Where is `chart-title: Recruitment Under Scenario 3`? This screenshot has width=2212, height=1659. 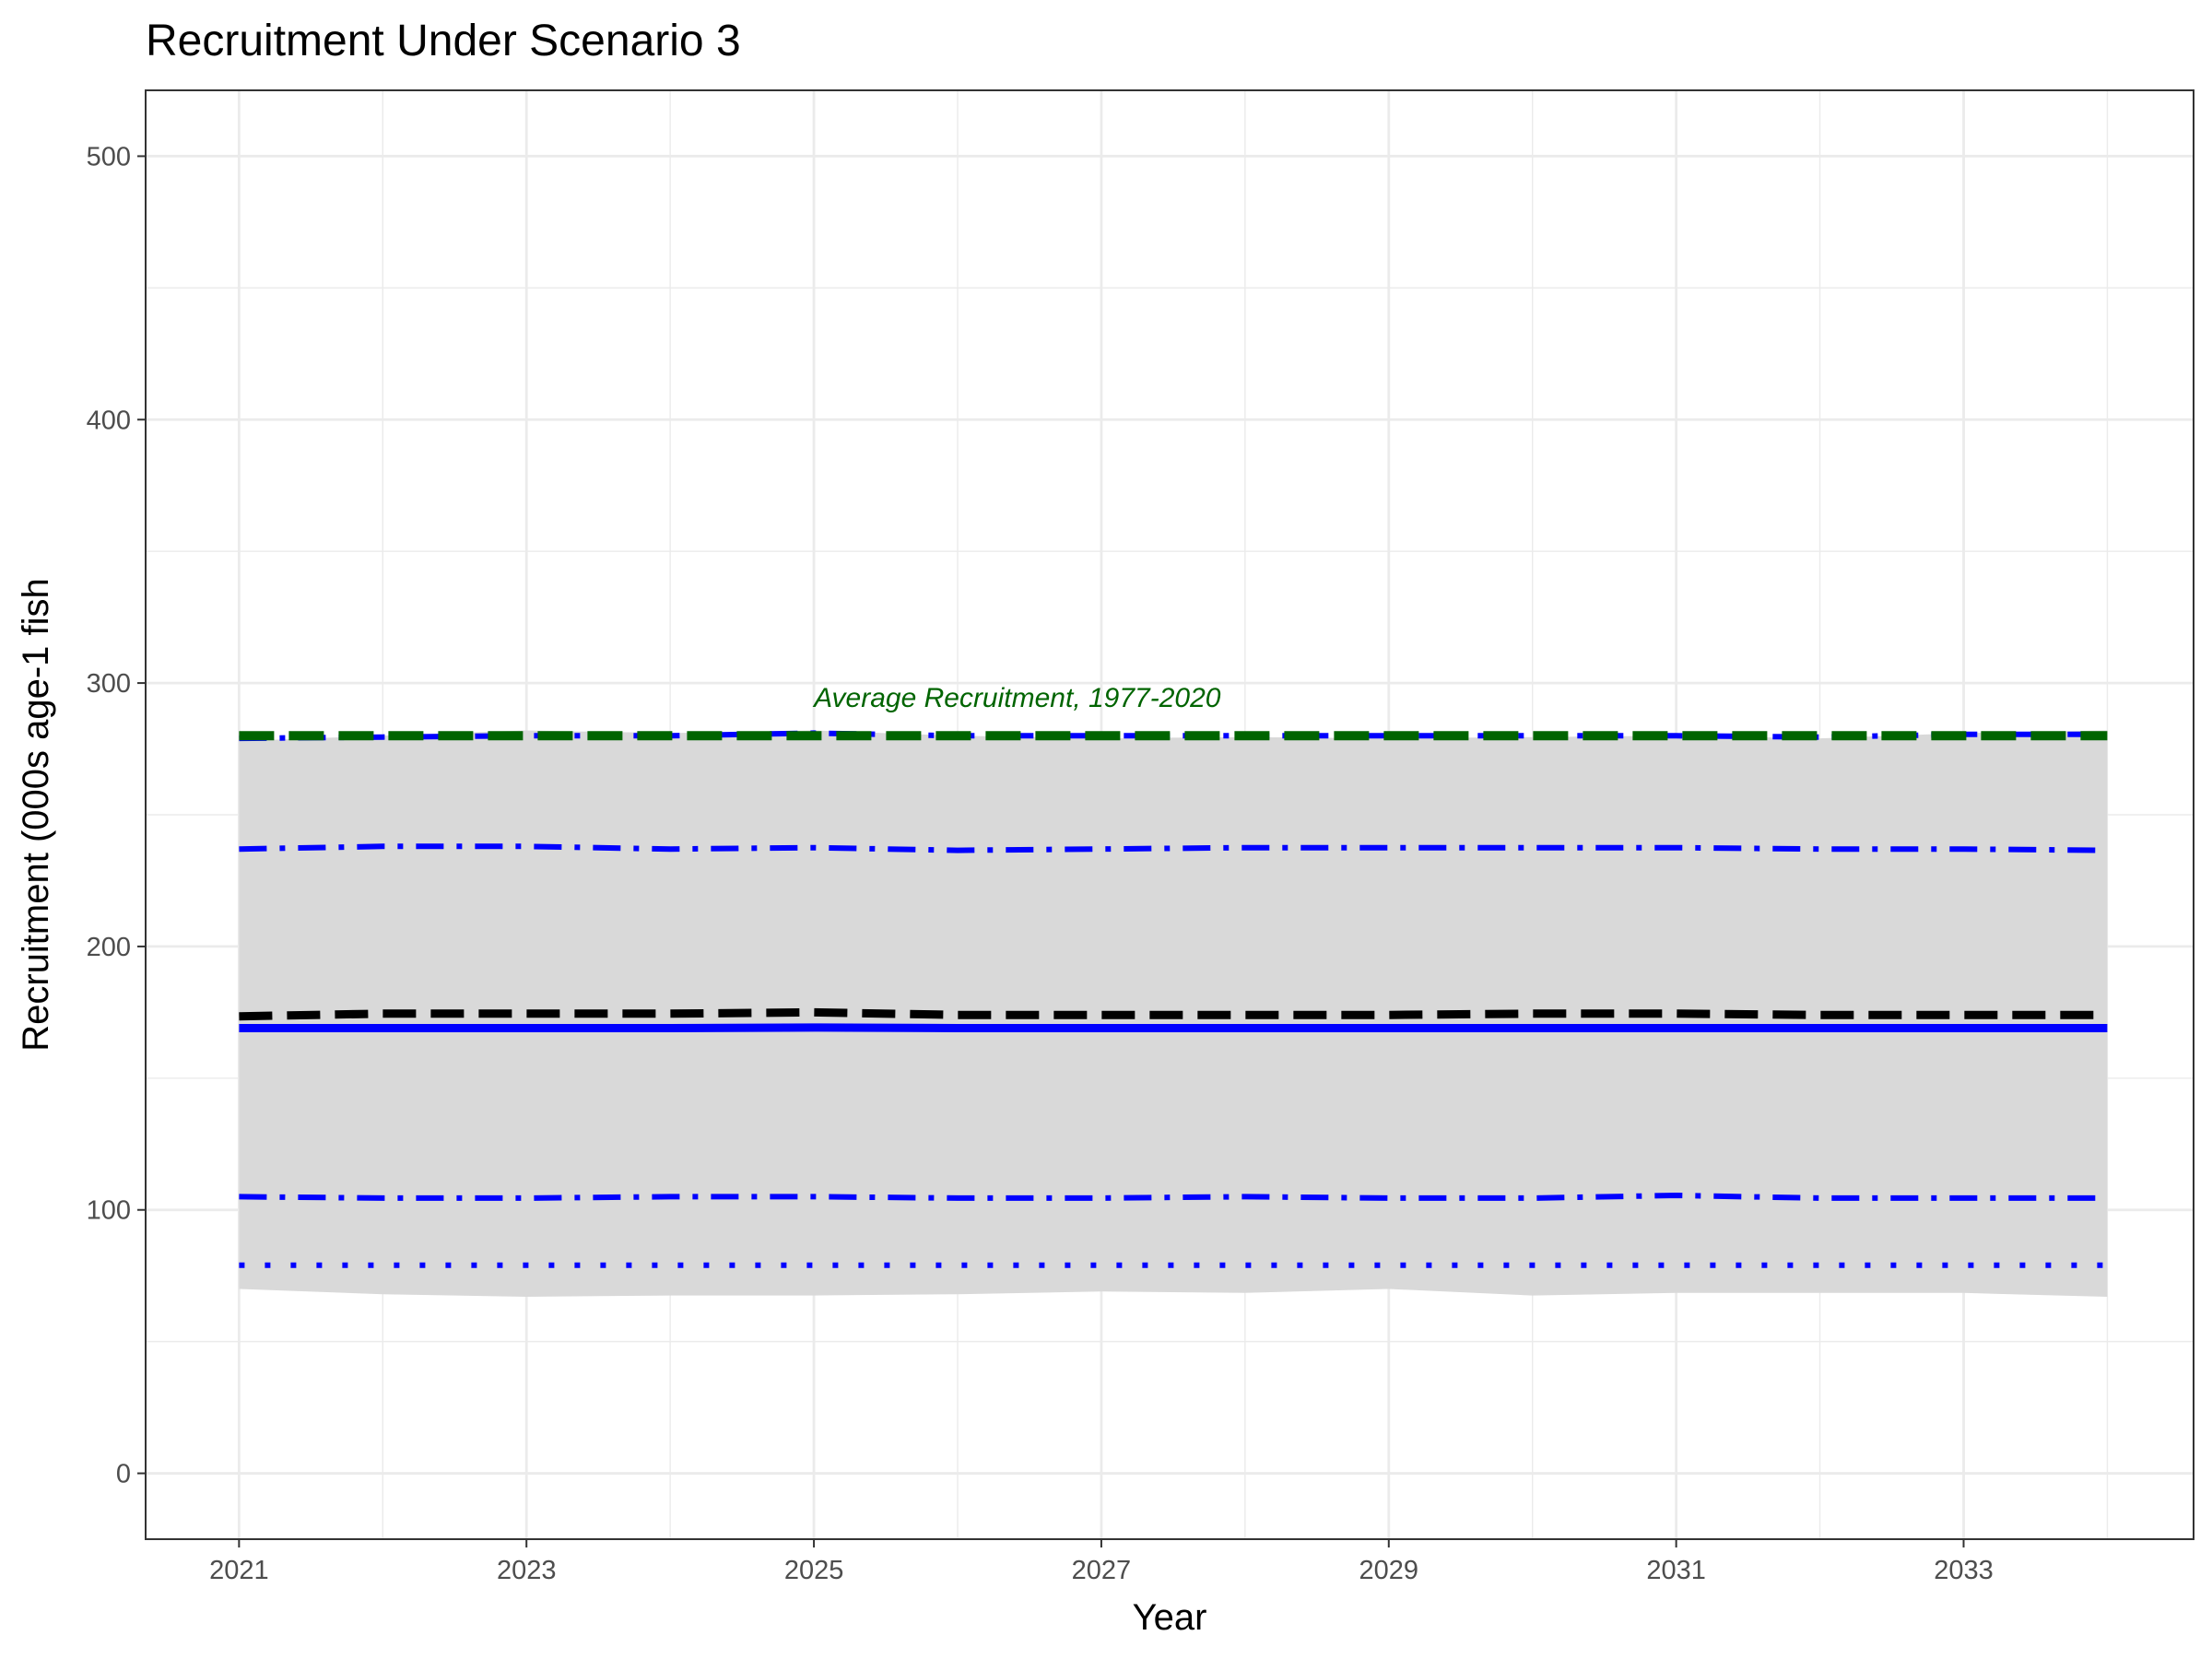 chart-title: Recruitment Under Scenario 3 is located at coordinates (443, 41).